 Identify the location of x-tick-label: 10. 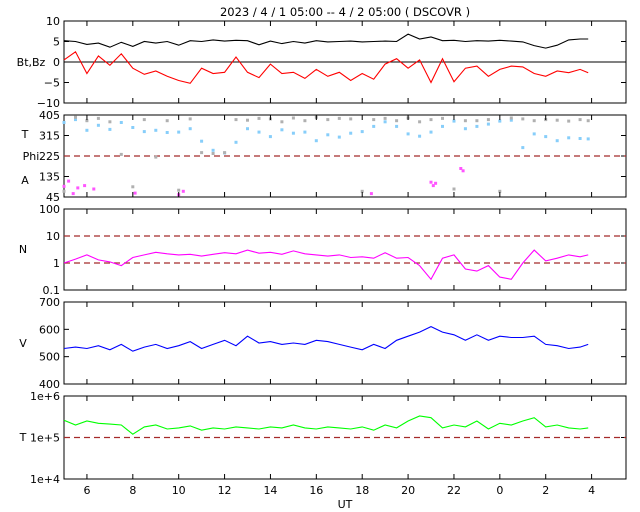
(179, 490).